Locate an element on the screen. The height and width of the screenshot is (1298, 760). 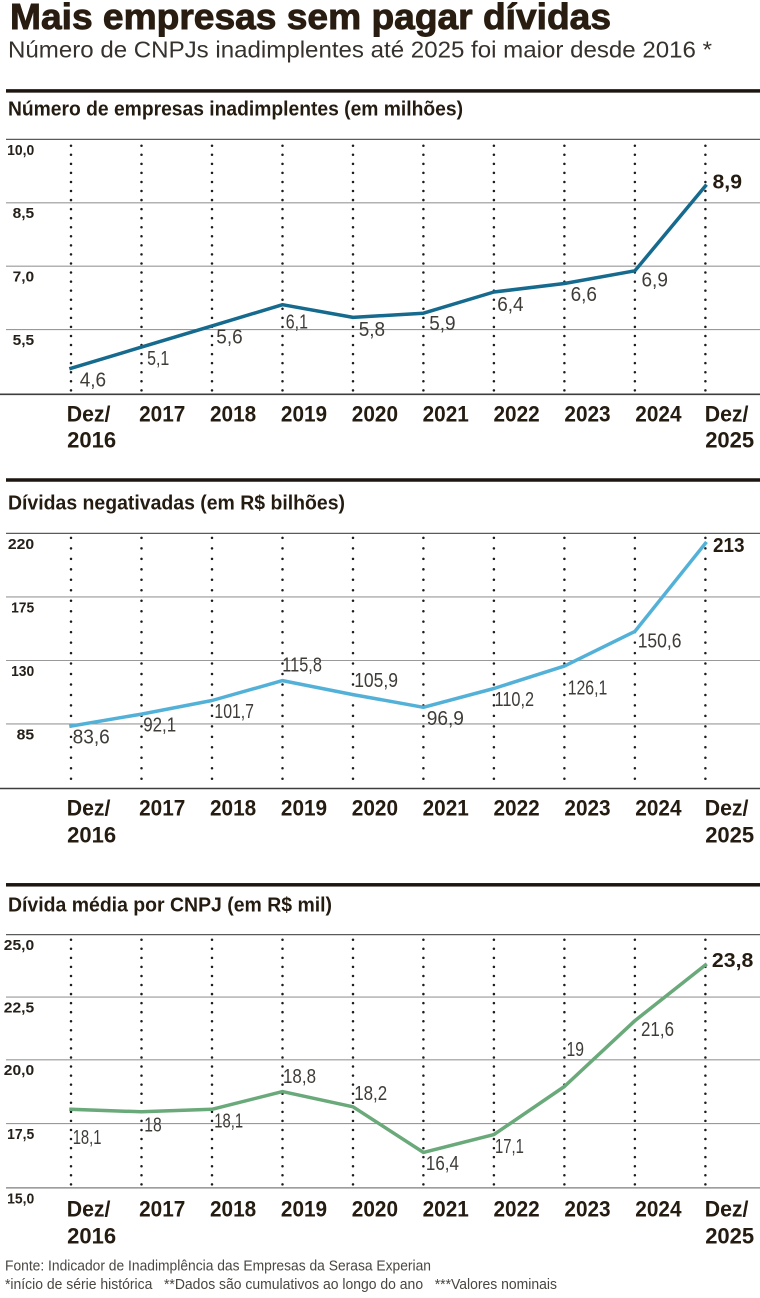
svg-text: 83,6 is located at coordinates (91, 738).